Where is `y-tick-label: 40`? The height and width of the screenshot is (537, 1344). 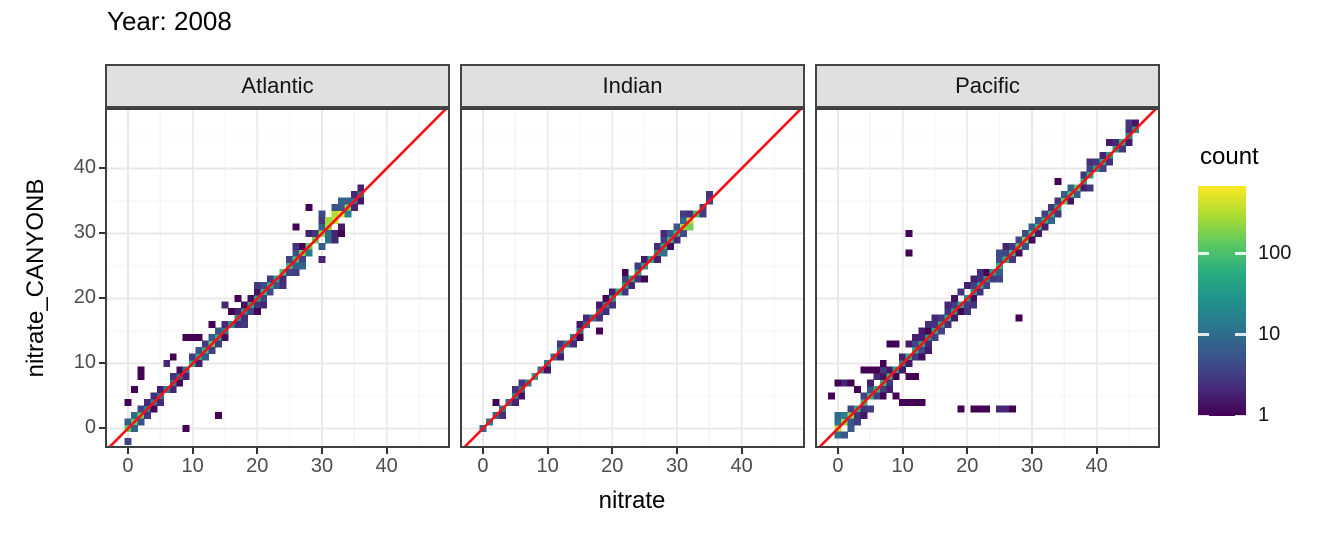 y-tick-label: 40 is located at coordinates (84, 167).